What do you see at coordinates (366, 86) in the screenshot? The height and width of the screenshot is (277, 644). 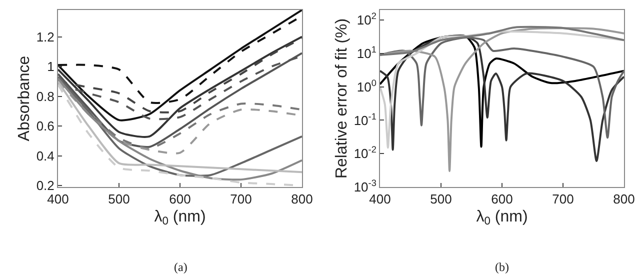 I see `y-tick-label: 10$^{0}$` at bounding box center [366, 86].